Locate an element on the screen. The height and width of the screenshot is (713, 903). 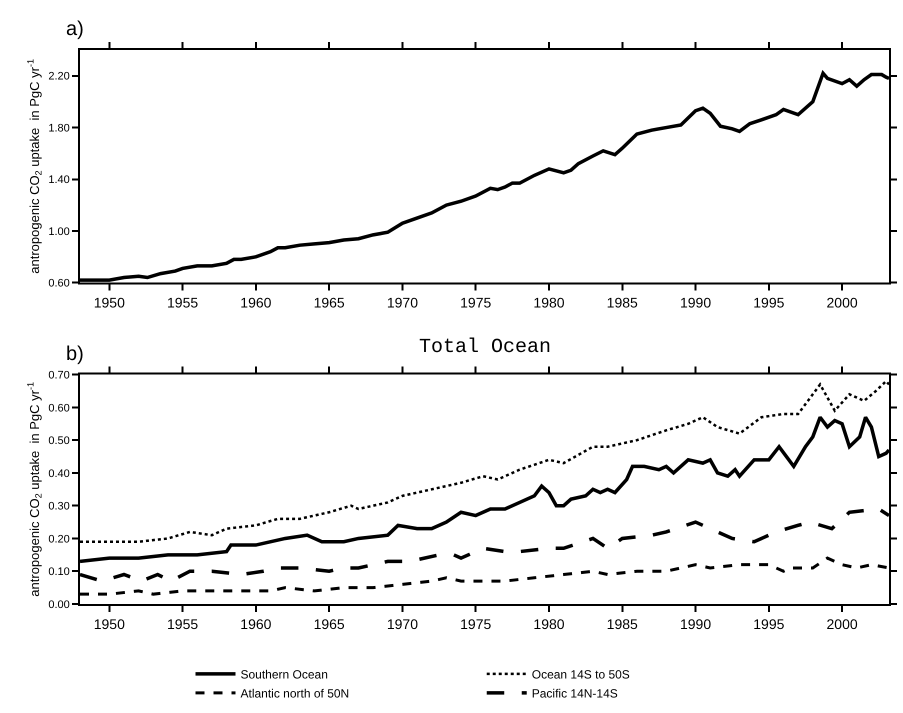
legend-label: Southern Ocean is located at coordinates (284, 675).